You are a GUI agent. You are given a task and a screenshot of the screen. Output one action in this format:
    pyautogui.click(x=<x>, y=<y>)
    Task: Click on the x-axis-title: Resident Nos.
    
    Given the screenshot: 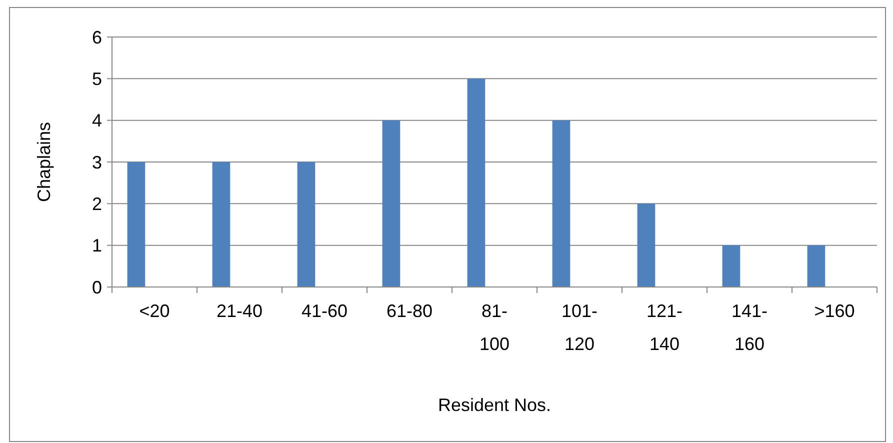 What is the action you would take?
    pyautogui.click(x=495, y=405)
    